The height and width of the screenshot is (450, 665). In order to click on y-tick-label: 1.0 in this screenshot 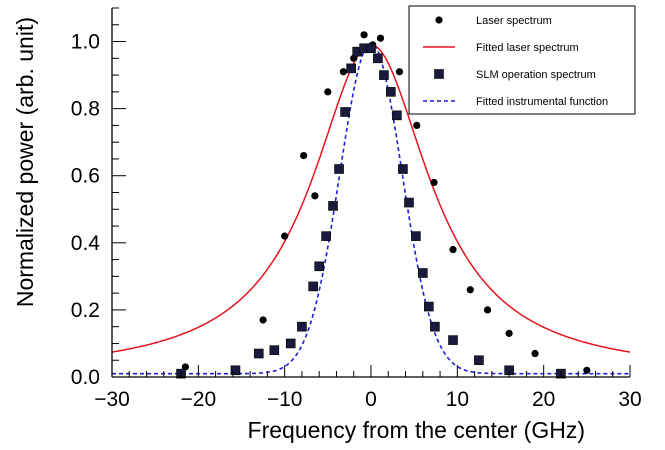, I will do `click(85, 42)`.